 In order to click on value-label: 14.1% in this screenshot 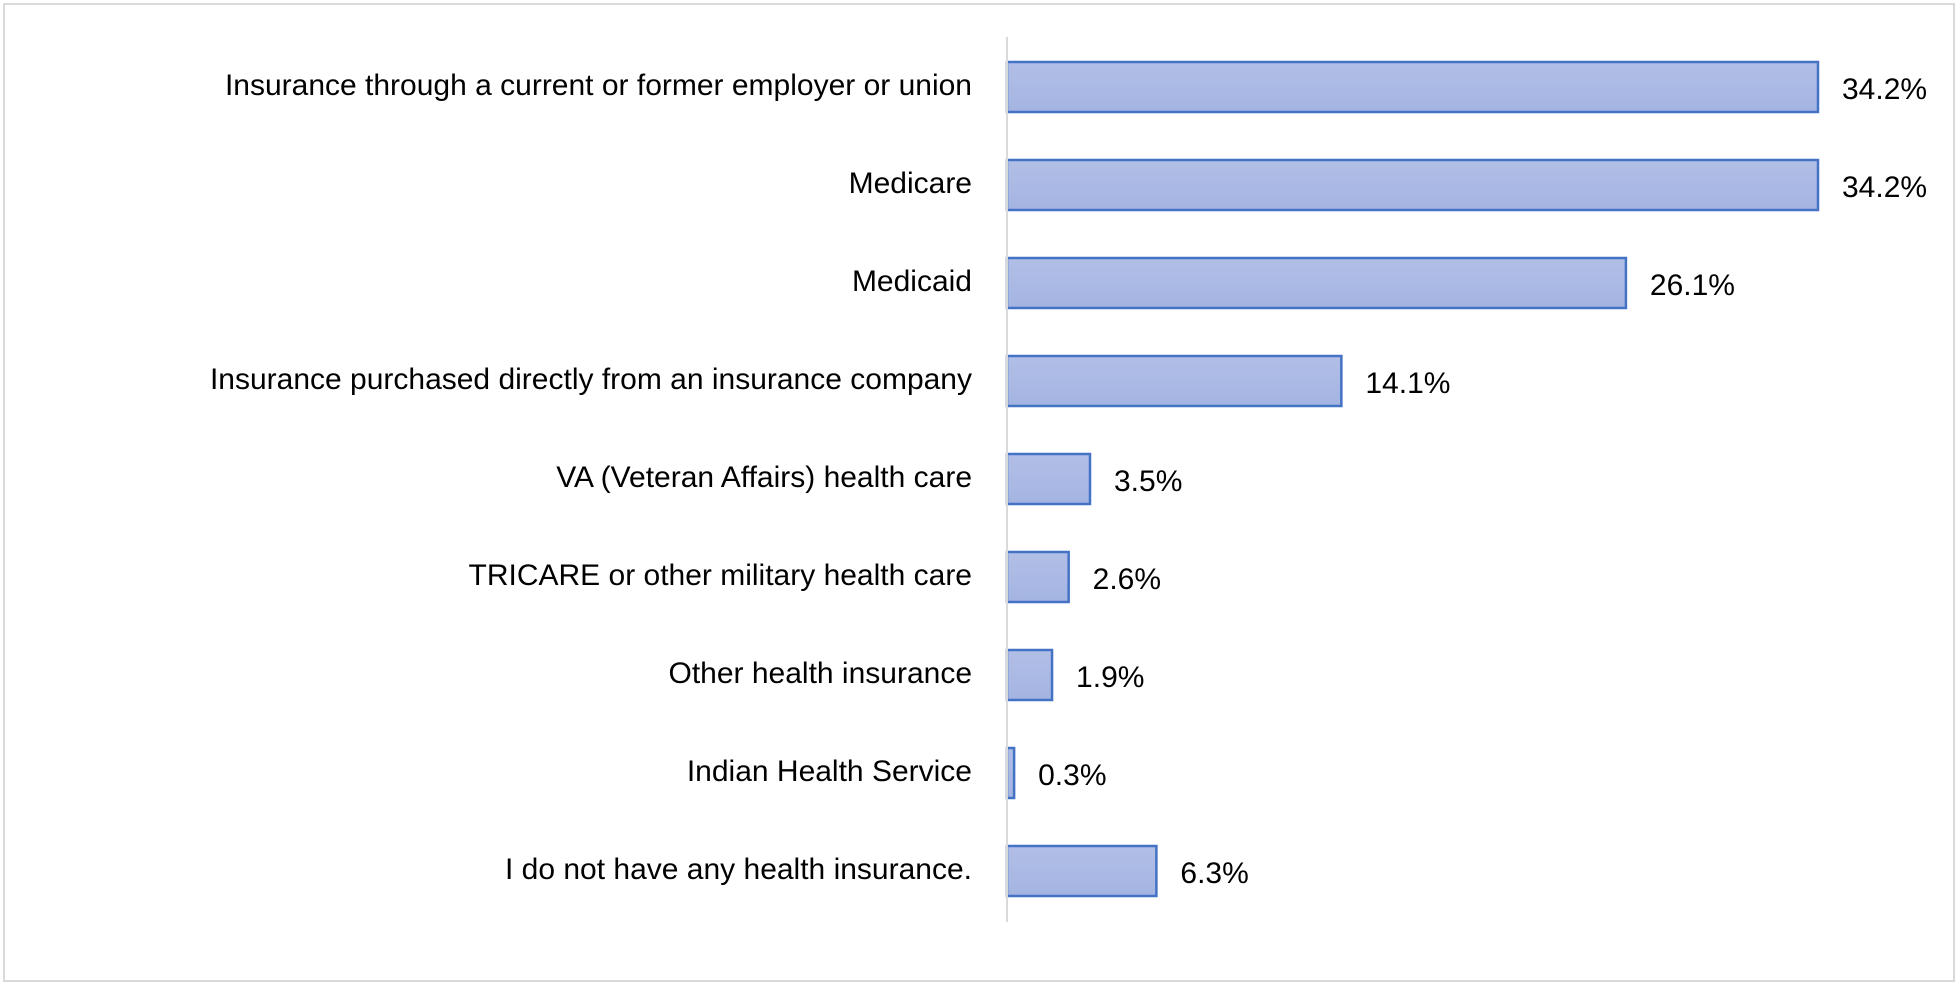, I will do `click(1407, 383)`.